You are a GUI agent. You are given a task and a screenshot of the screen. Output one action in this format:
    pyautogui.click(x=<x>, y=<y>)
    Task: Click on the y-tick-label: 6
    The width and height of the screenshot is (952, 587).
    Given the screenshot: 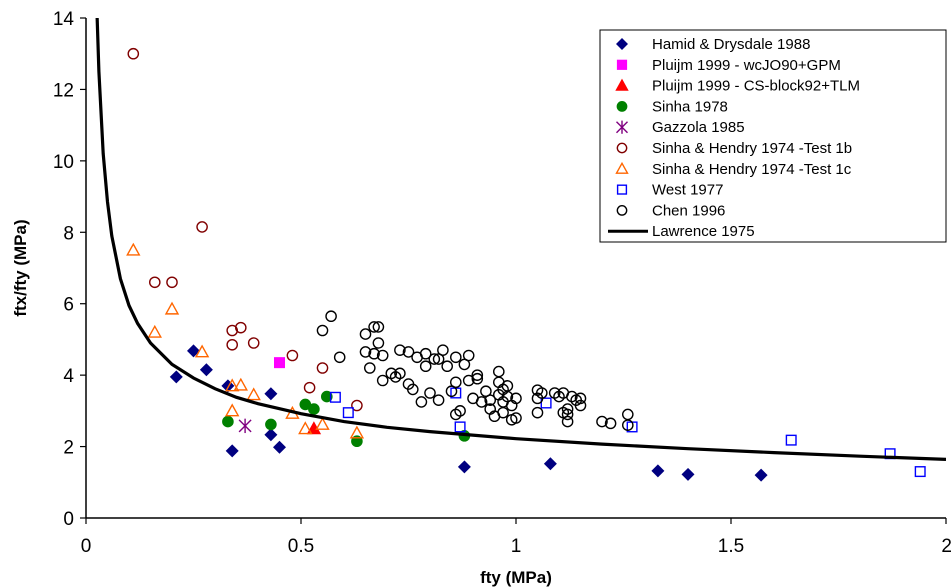 What is the action you would take?
    pyautogui.click(x=68, y=305)
    